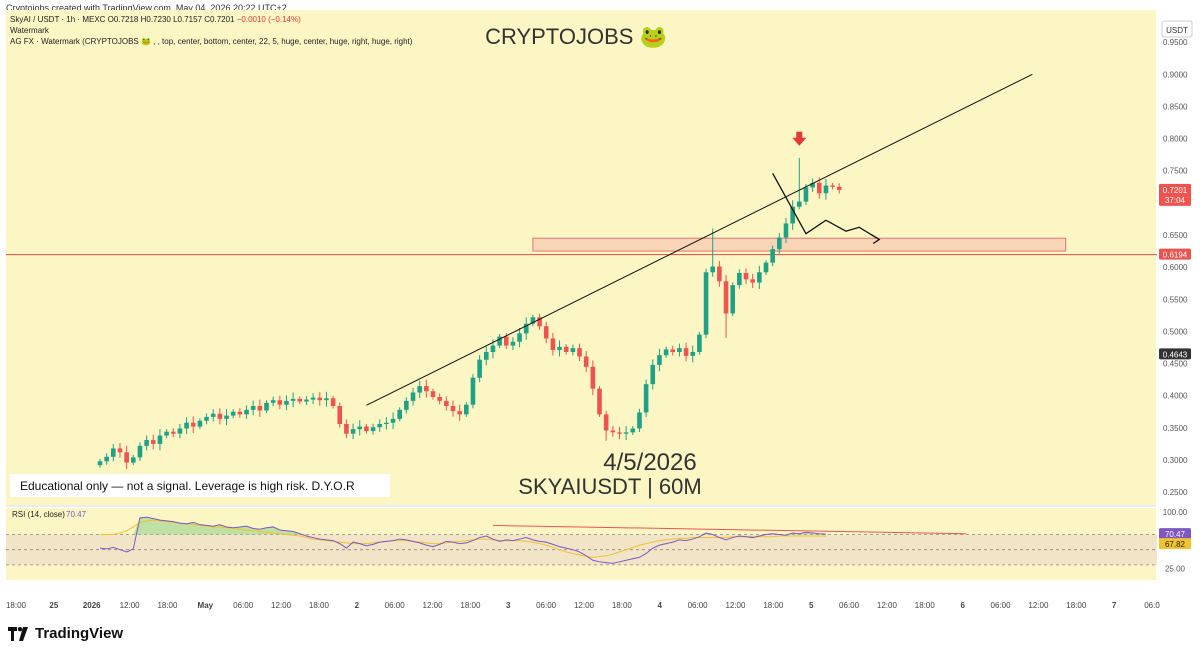 This screenshot has width=1200, height=654. I want to click on resistance-zone, so click(799, 244).